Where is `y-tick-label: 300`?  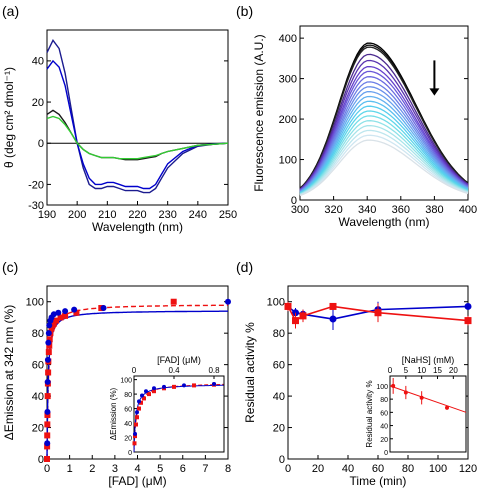
y-tick-label: 300 is located at coordinates (288, 79).